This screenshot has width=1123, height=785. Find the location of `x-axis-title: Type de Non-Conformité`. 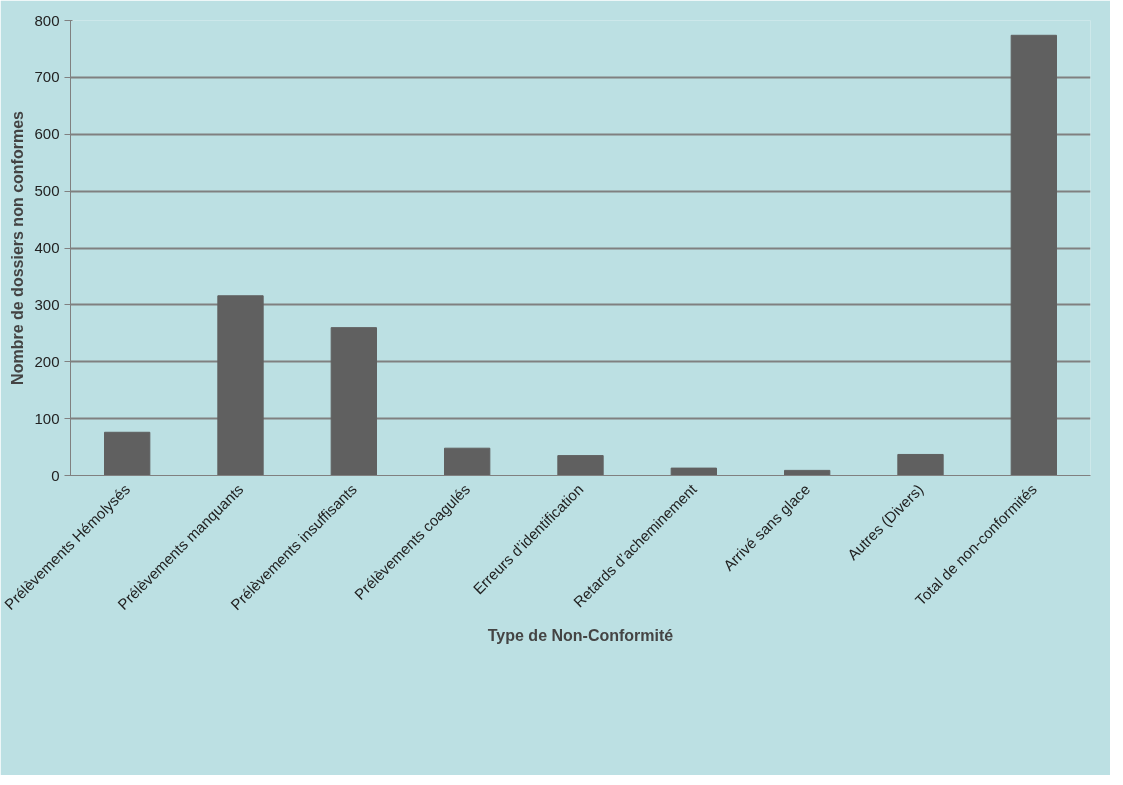

x-axis-title: Type de Non-Conformité is located at coordinates (580, 636).